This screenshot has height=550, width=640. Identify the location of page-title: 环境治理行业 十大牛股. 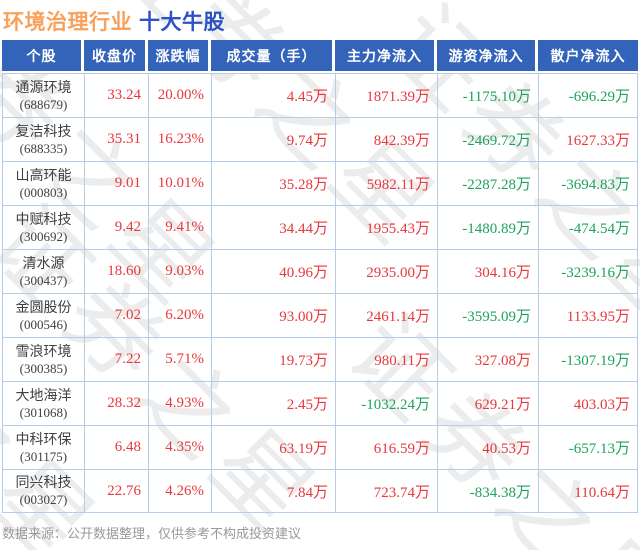
(114, 21).